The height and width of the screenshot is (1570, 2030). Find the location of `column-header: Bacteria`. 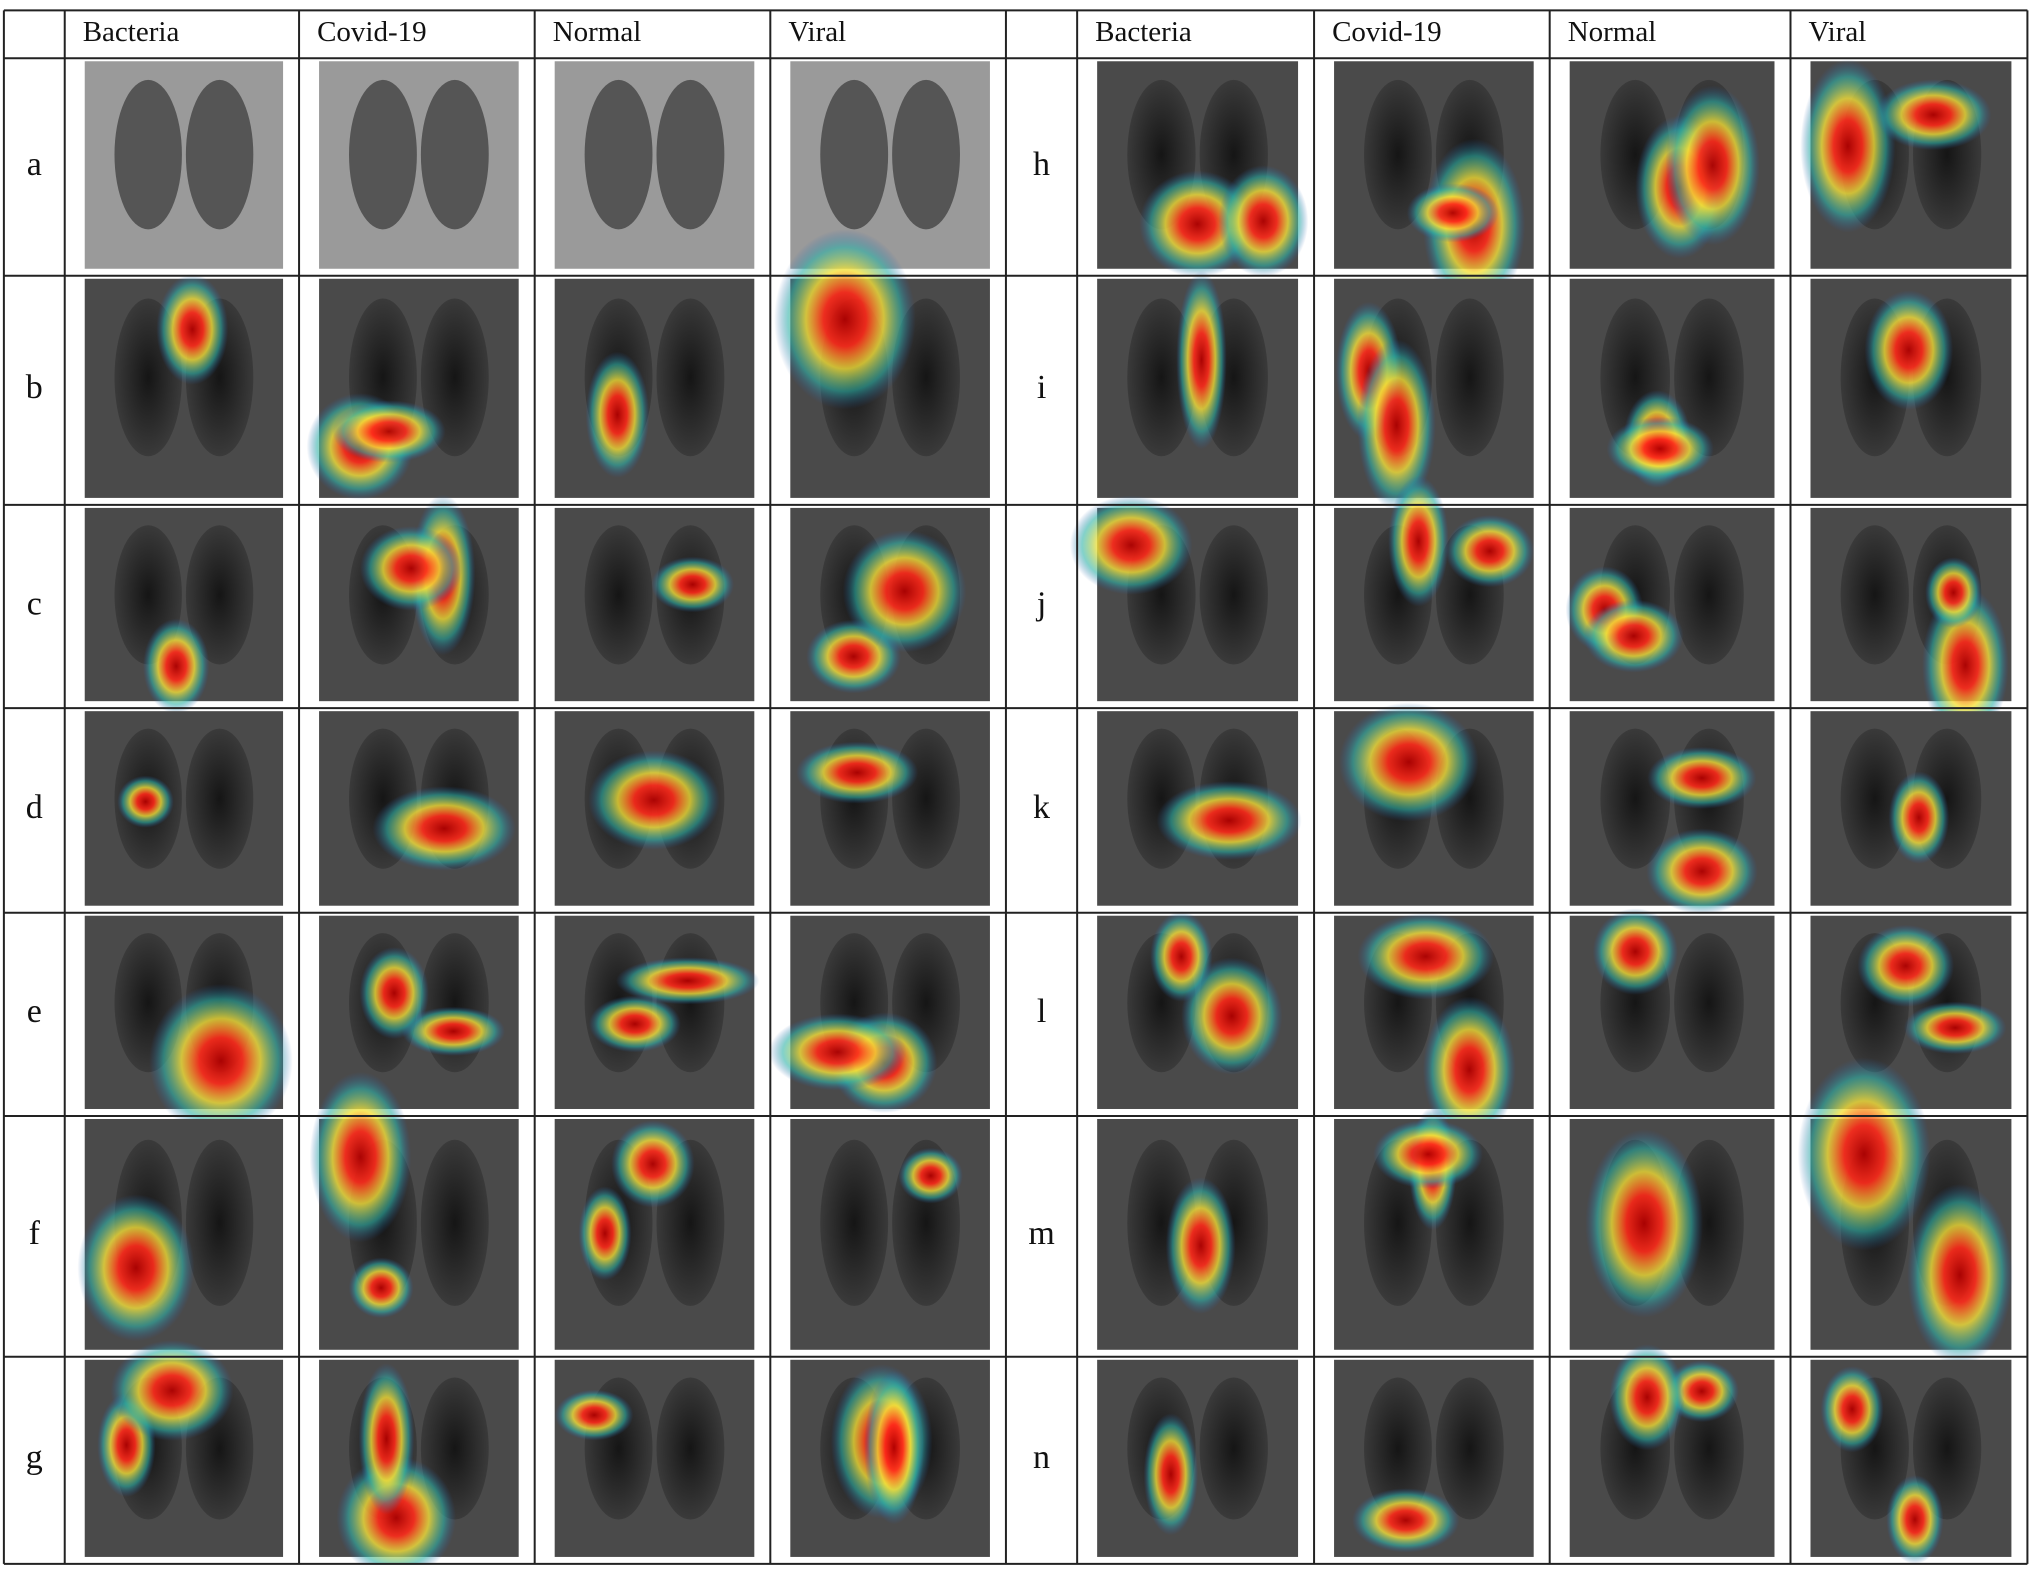

column-header: Bacteria is located at coordinates (1143, 32).